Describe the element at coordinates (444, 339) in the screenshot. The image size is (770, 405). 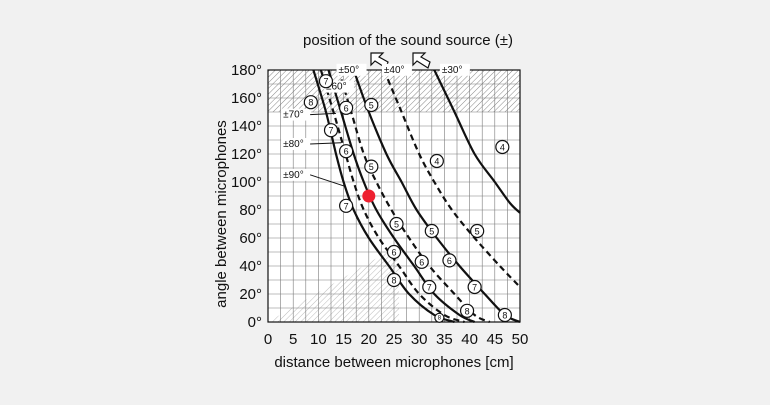
I see `x-tick-label: 35` at that location.